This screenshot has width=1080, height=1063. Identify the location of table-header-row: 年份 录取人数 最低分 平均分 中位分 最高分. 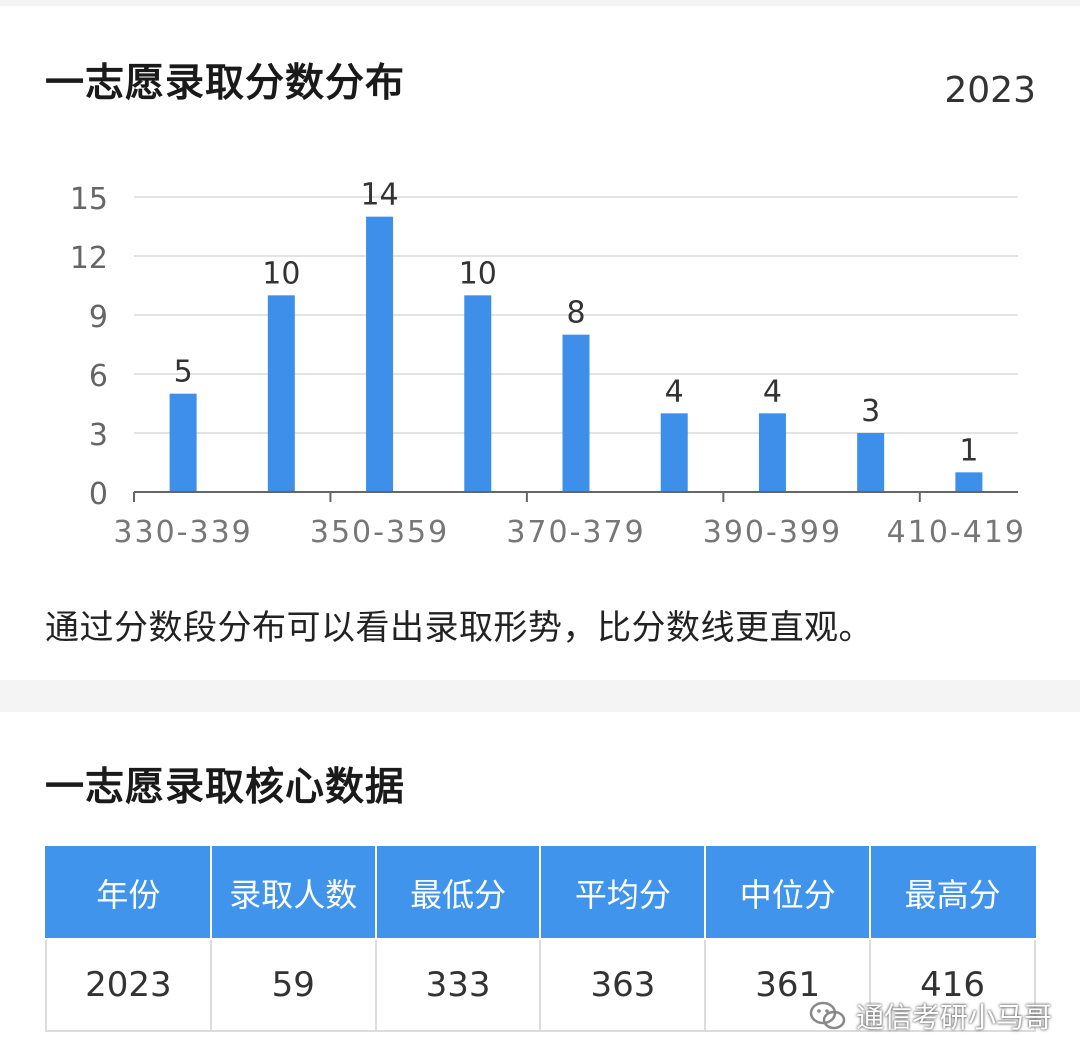
(540, 893).